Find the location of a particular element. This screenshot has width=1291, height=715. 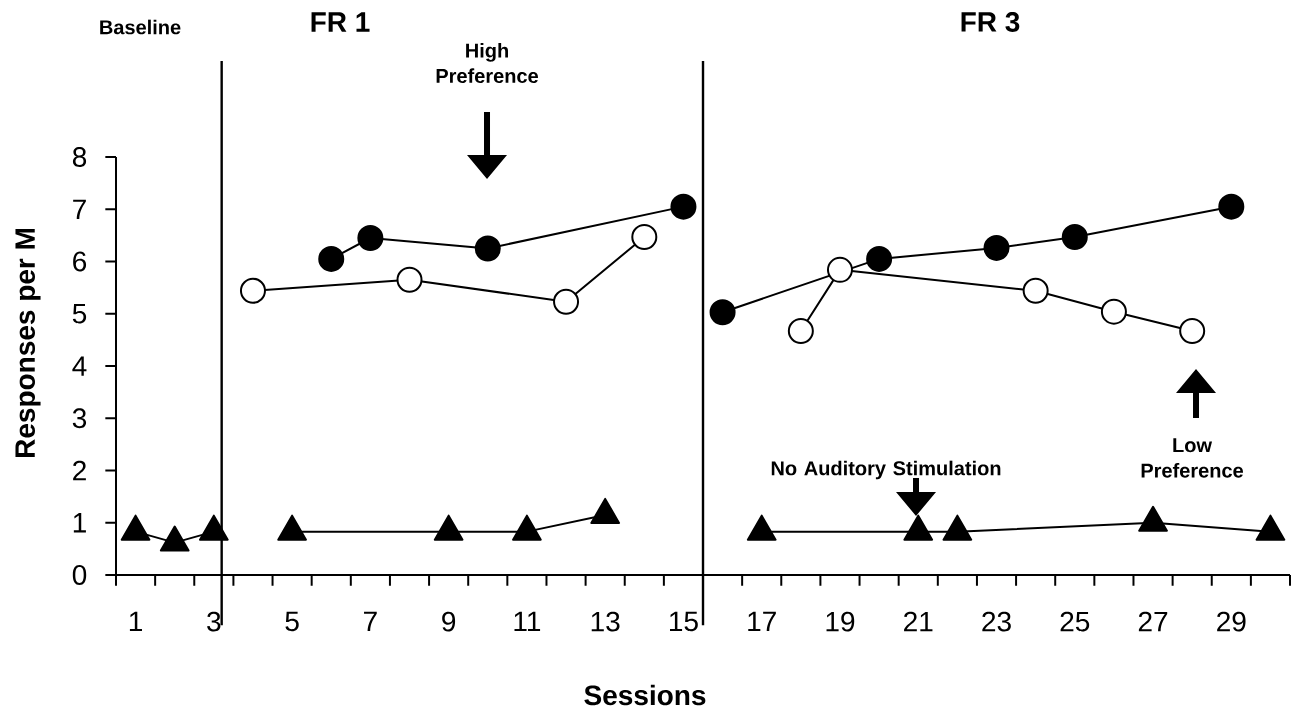

x-tick-label: 25 is located at coordinates (1075, 621).